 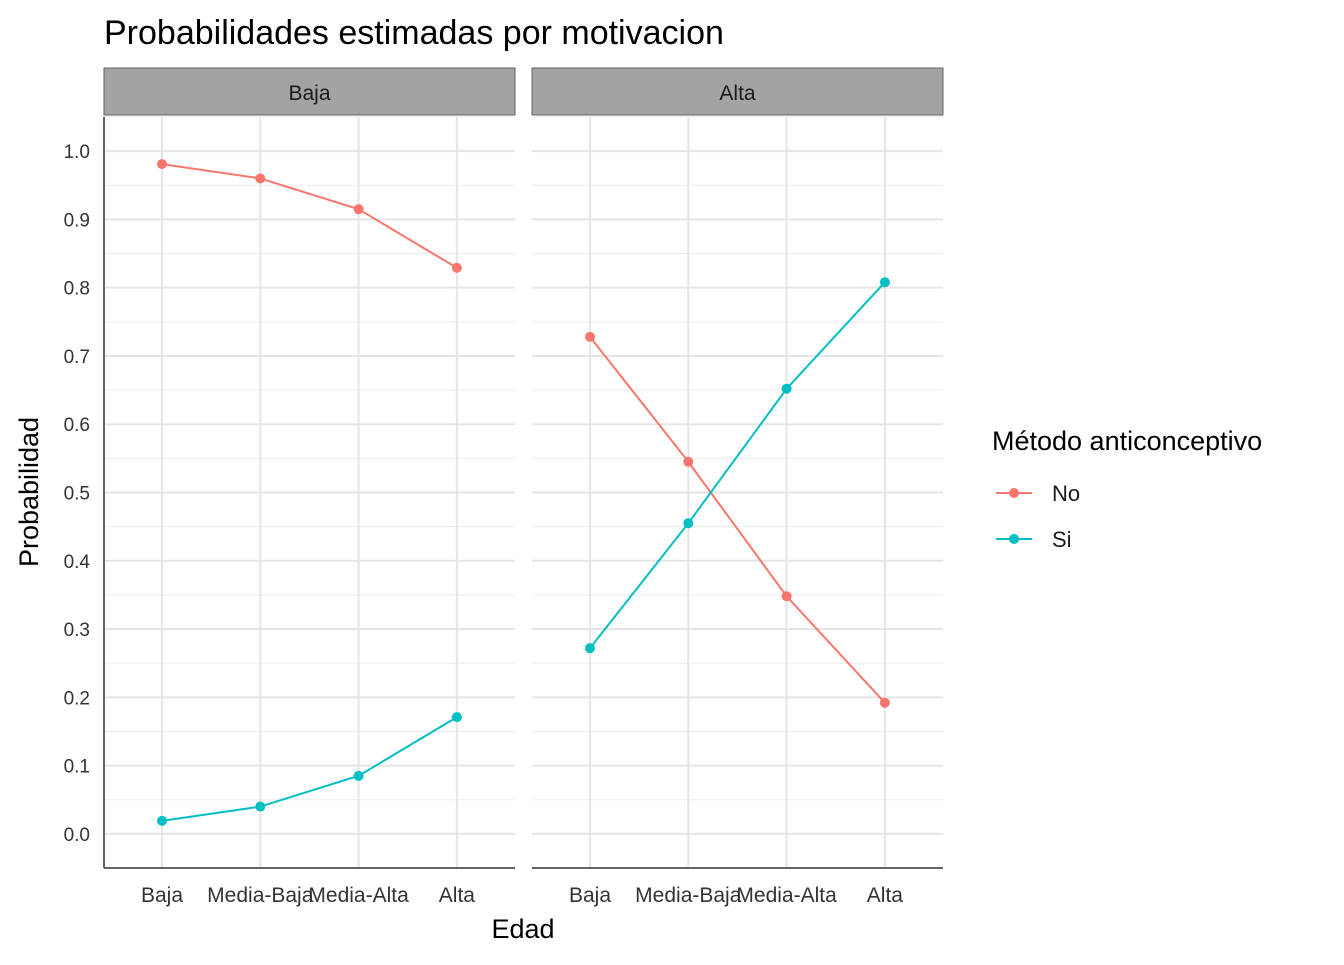 I want to click on y-tick-label: 0.8, so click(x=77, y=289).